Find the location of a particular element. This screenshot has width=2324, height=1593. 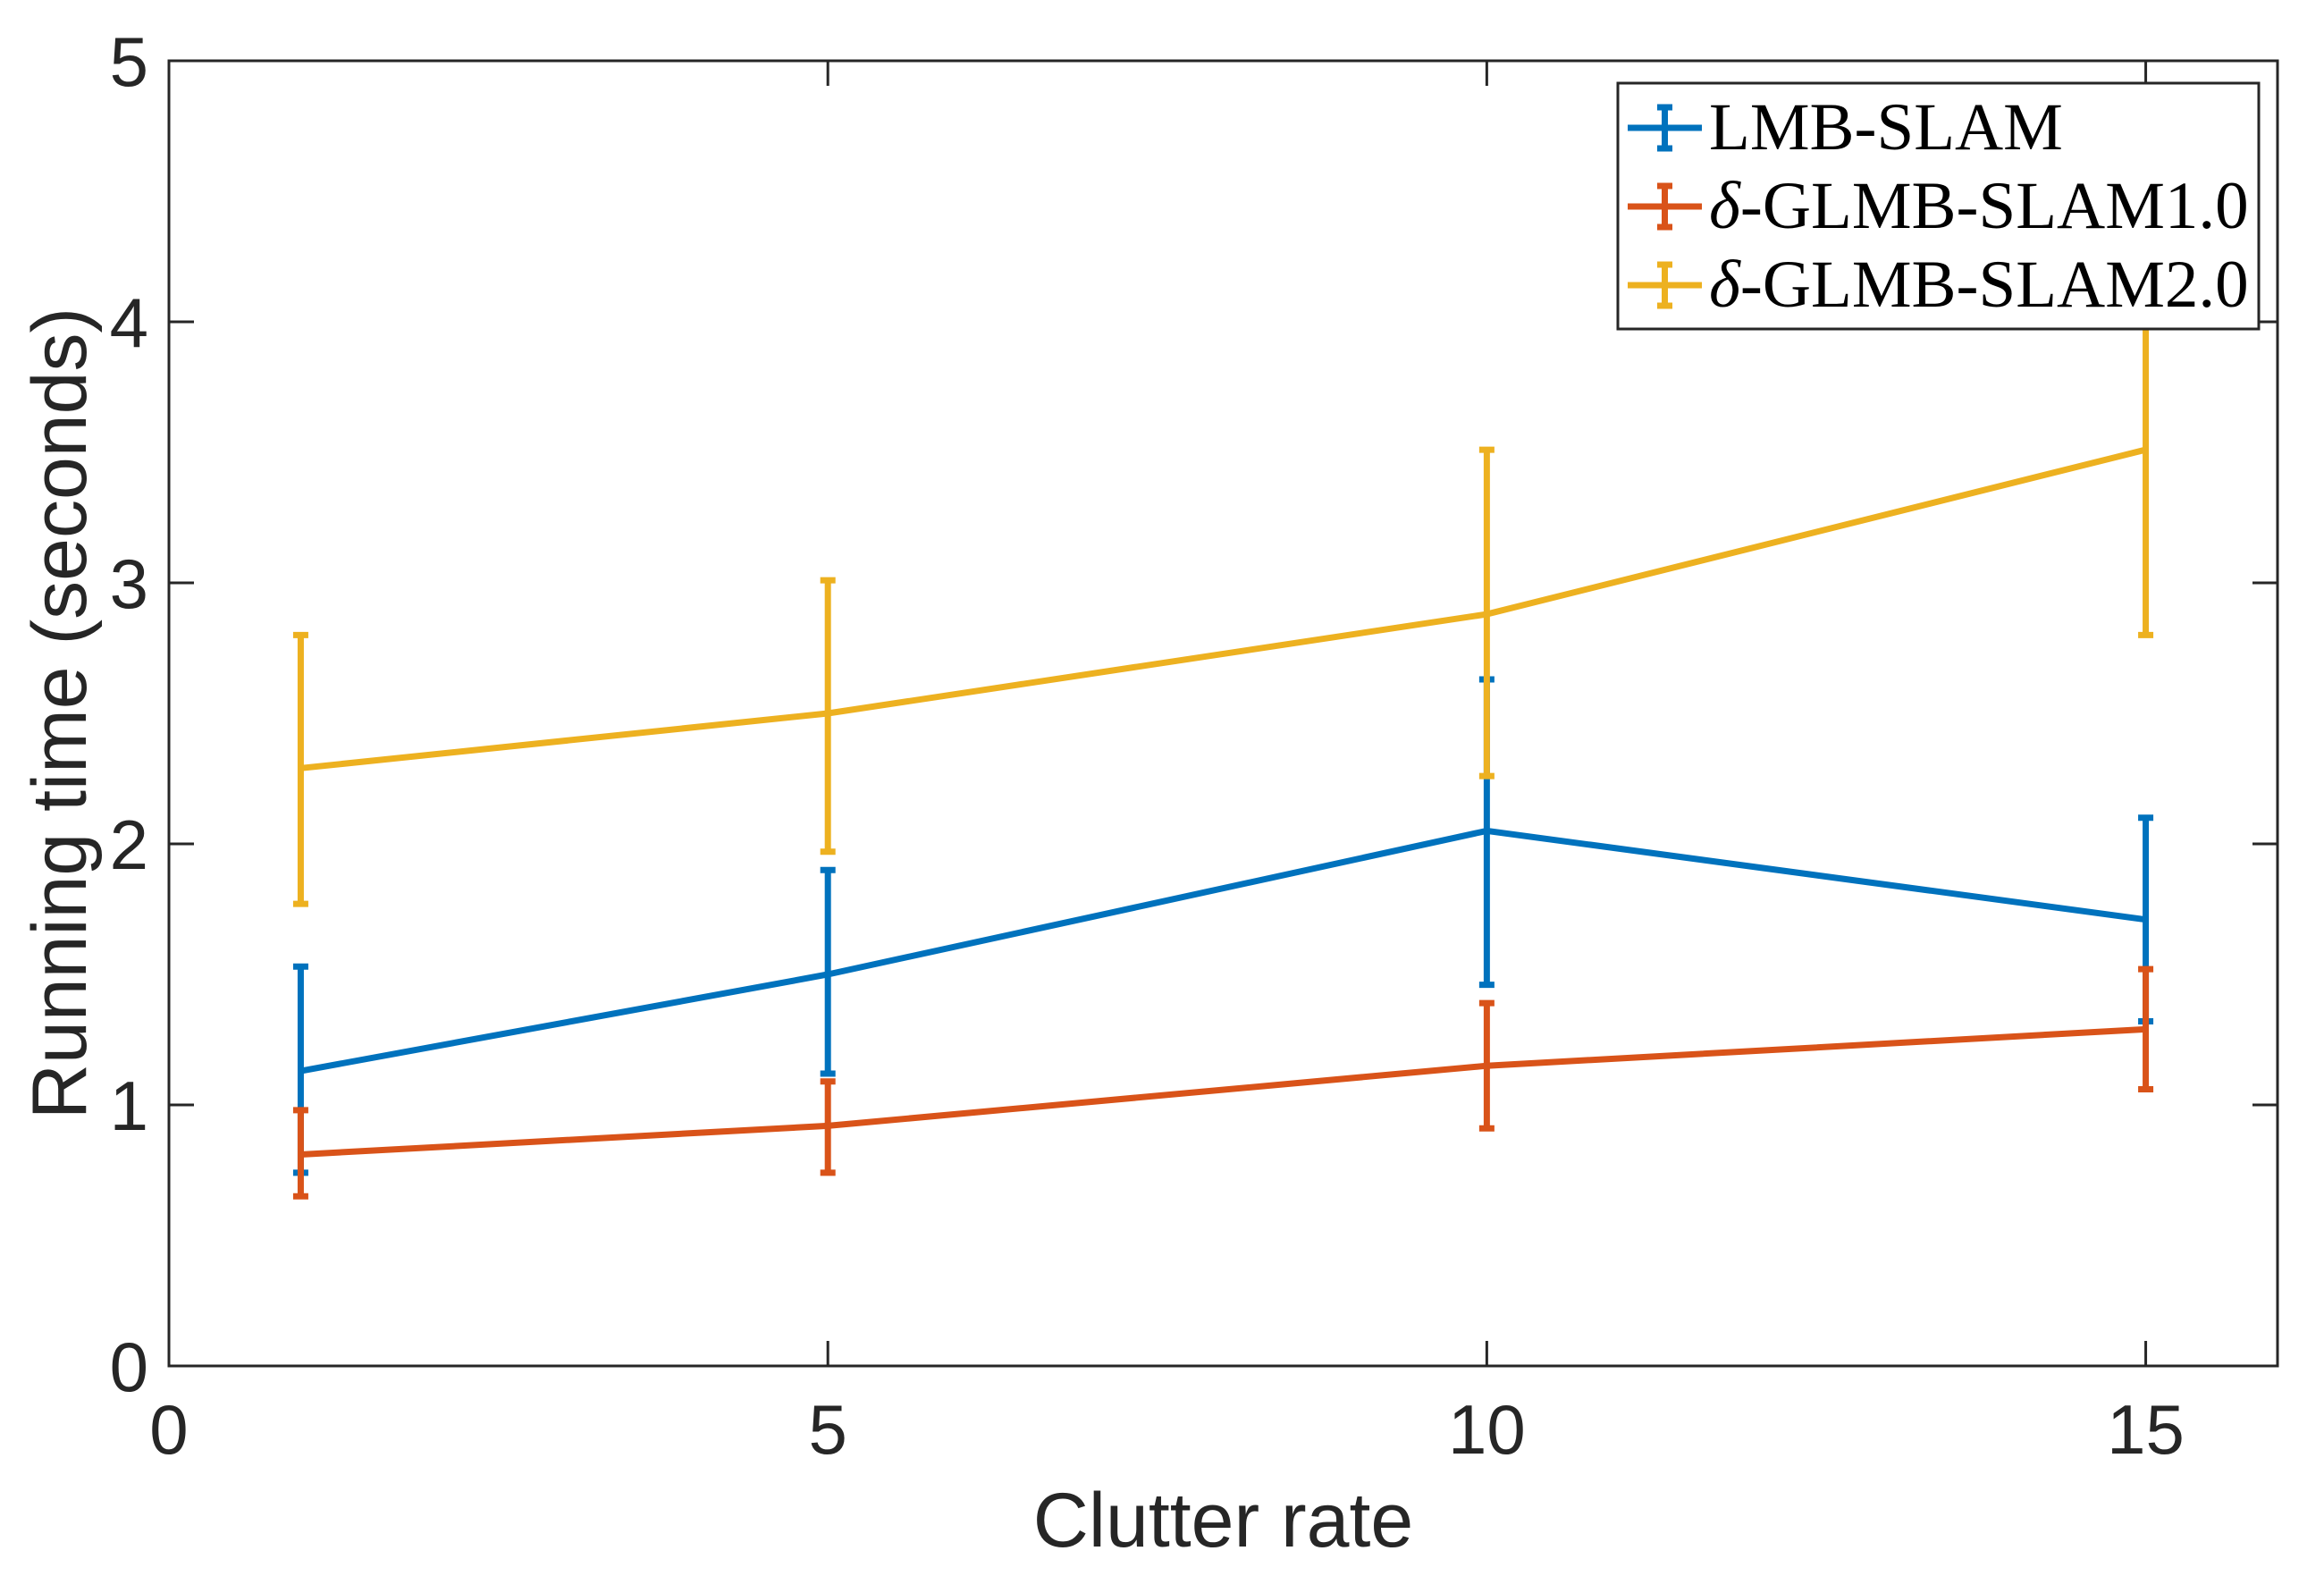

legend-row: LMB-SLAM is located at coordinates (1845, 127).